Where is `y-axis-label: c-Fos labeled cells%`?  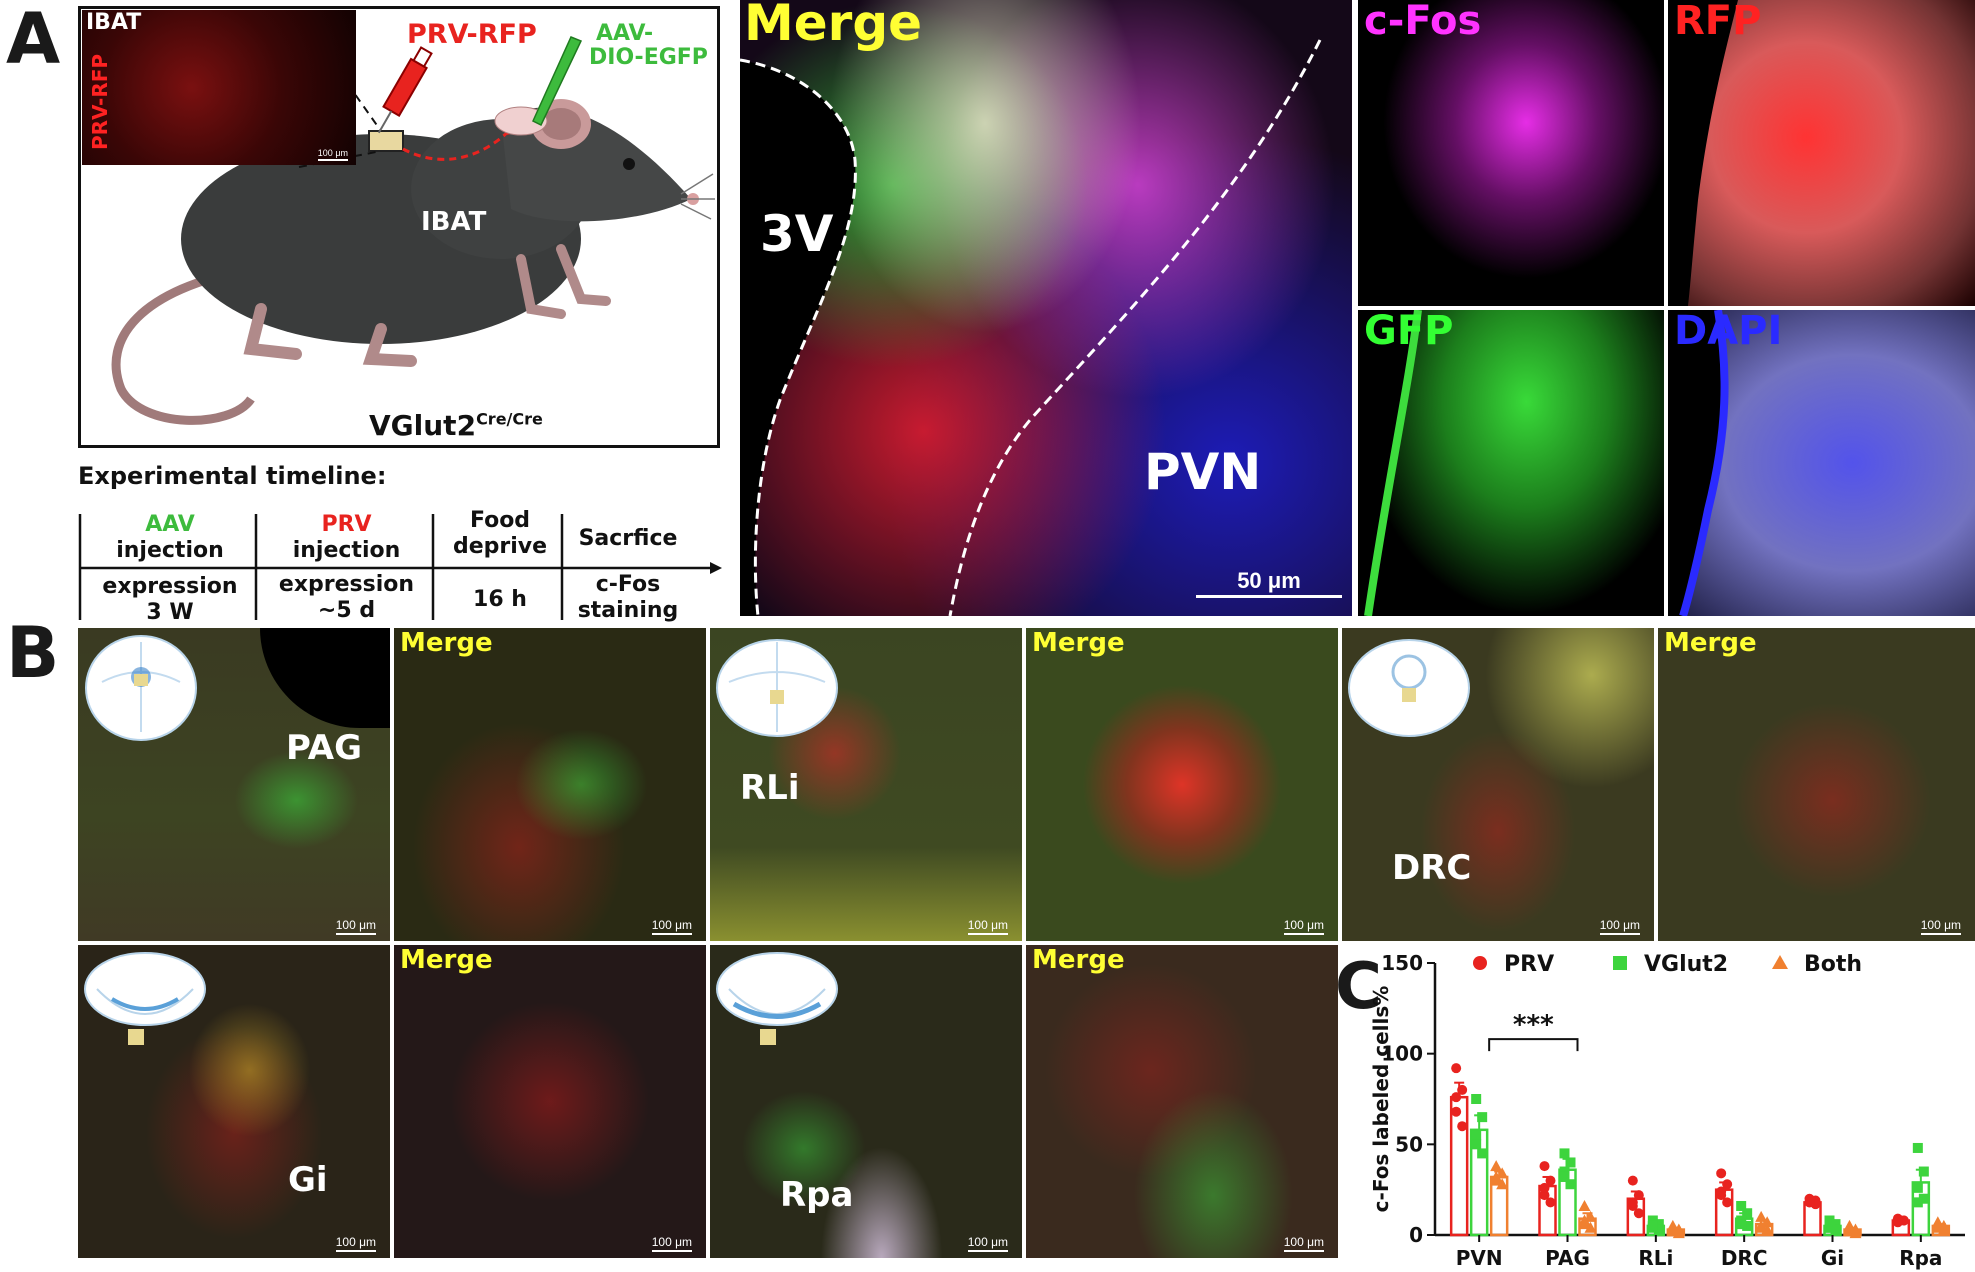
y-axis-label: c-Fos labeled cells% is located at coordinates (1381, 1099).